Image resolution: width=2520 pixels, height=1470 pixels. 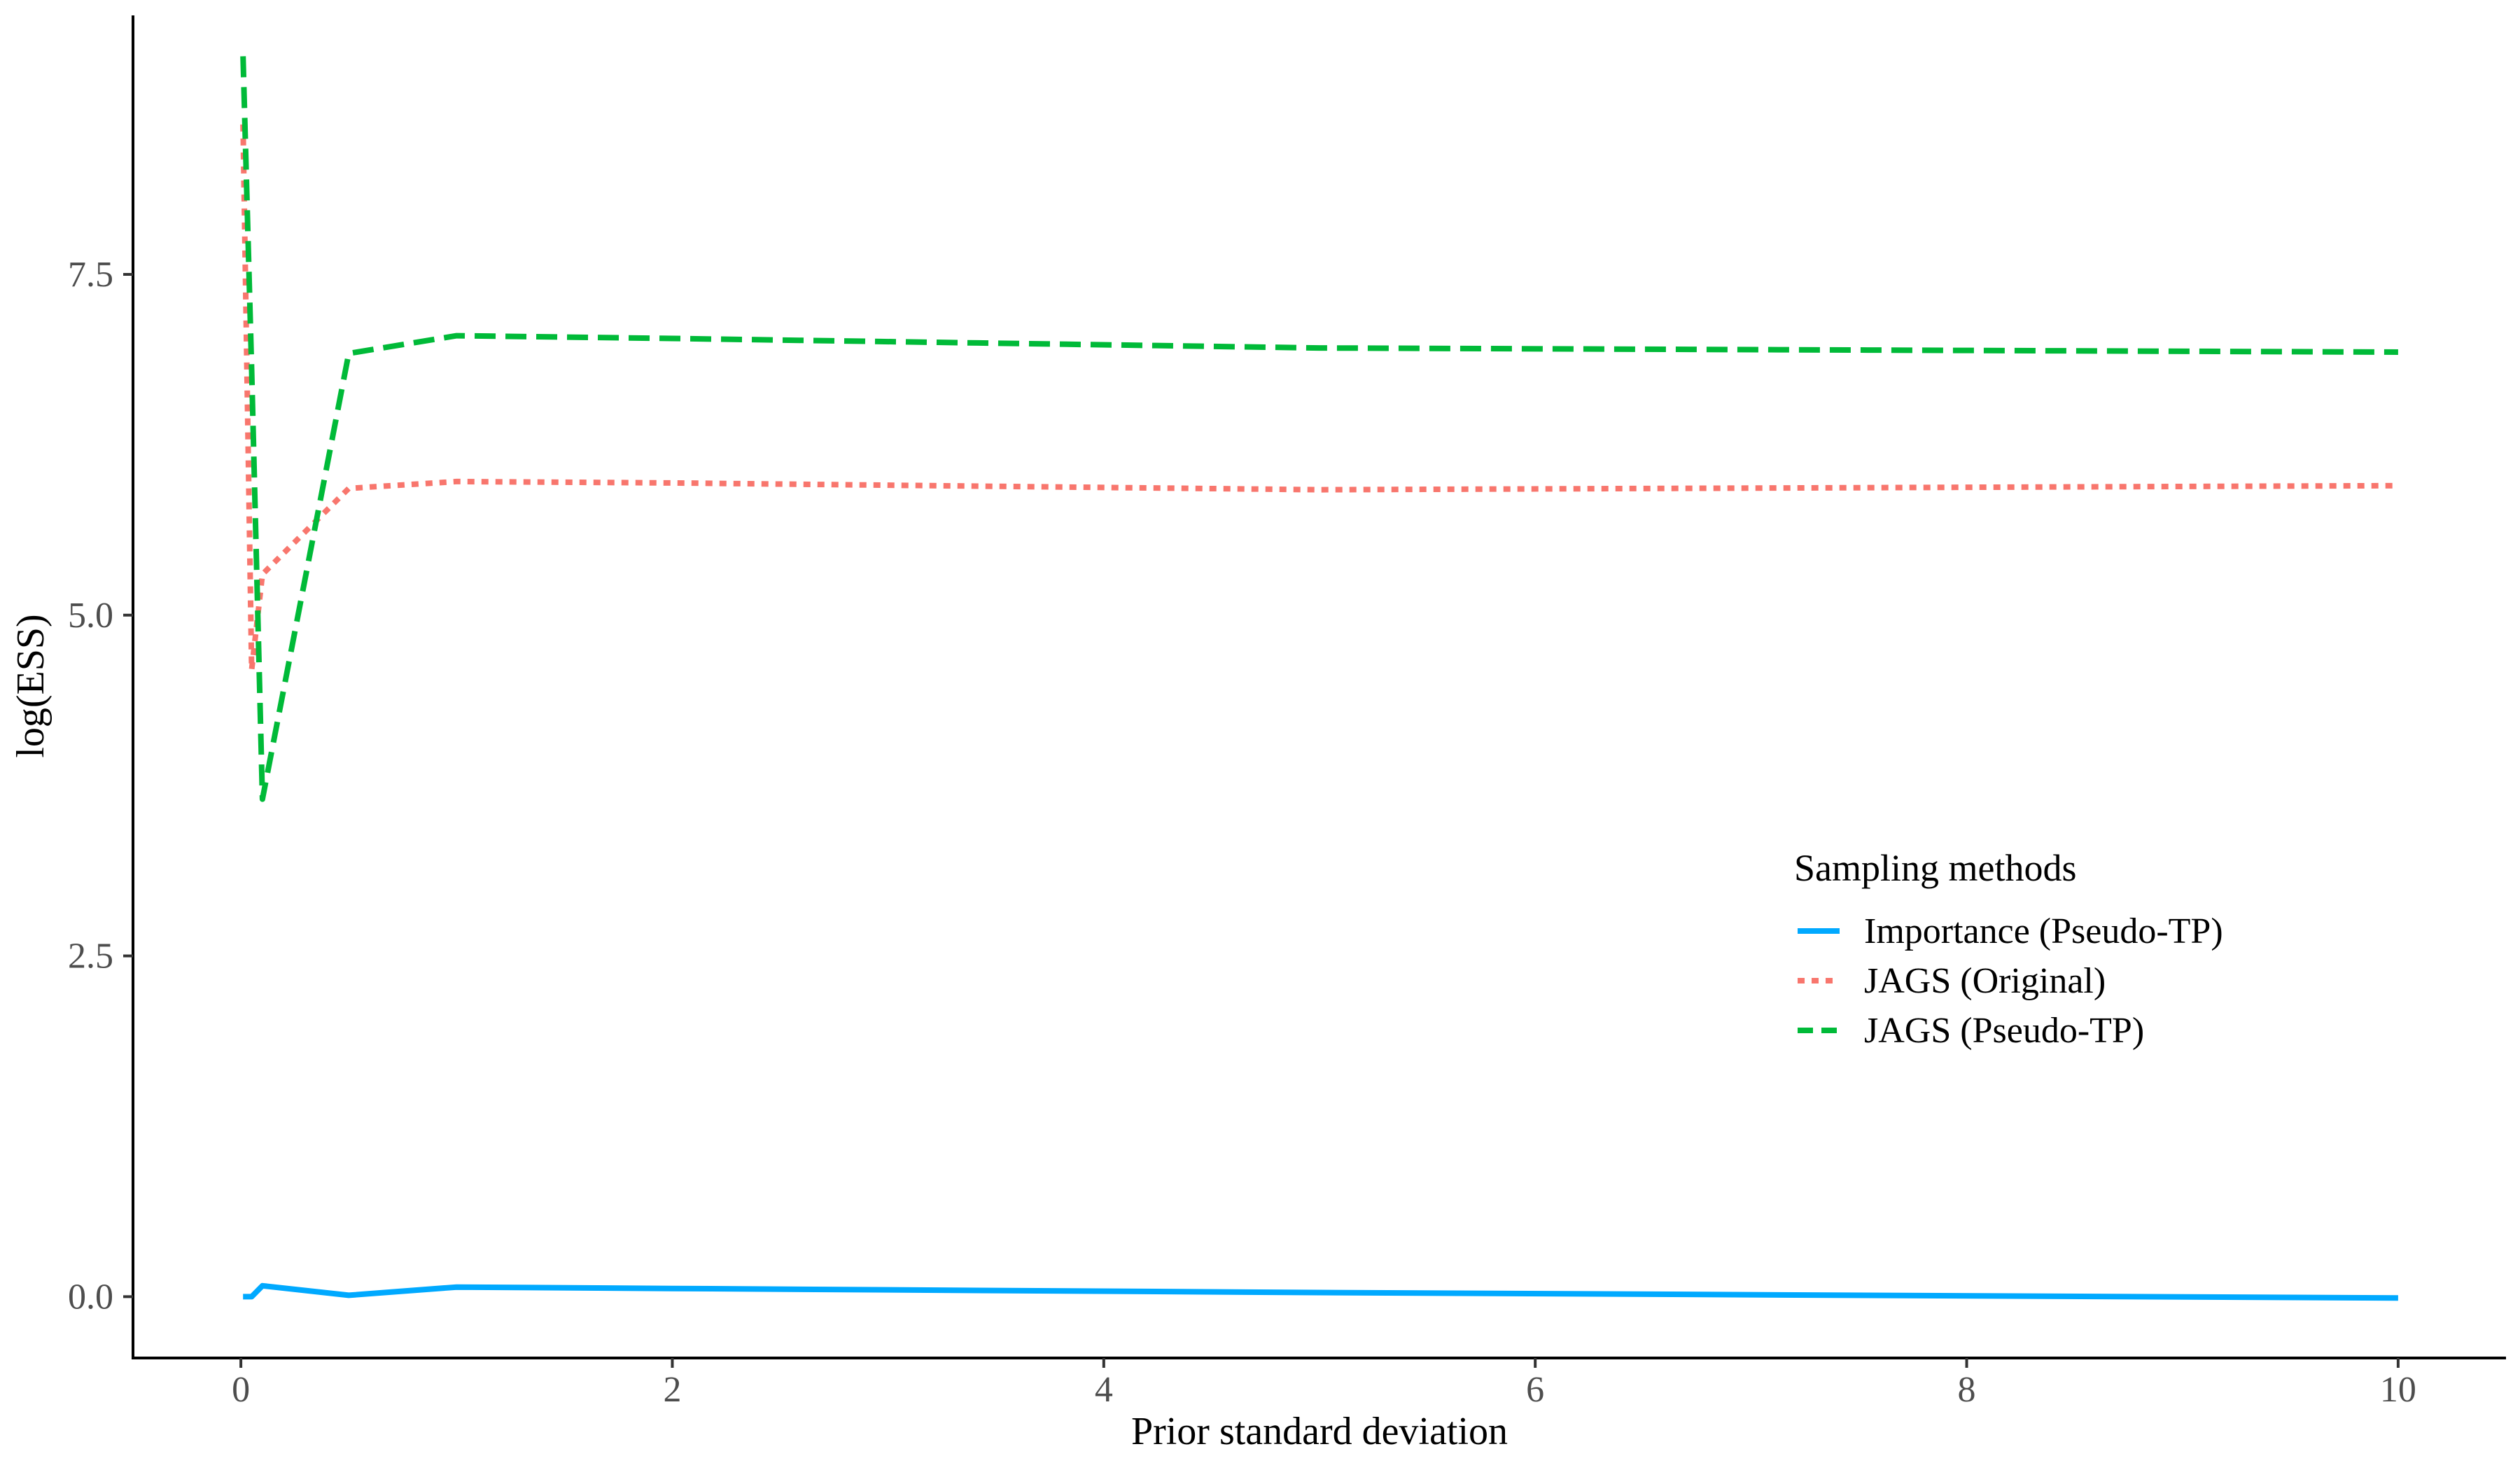 What do you see at coordinates (241, 1390) in the screenshot?
I see `x-tick-label: 0` at bounding box center [241, 1390].